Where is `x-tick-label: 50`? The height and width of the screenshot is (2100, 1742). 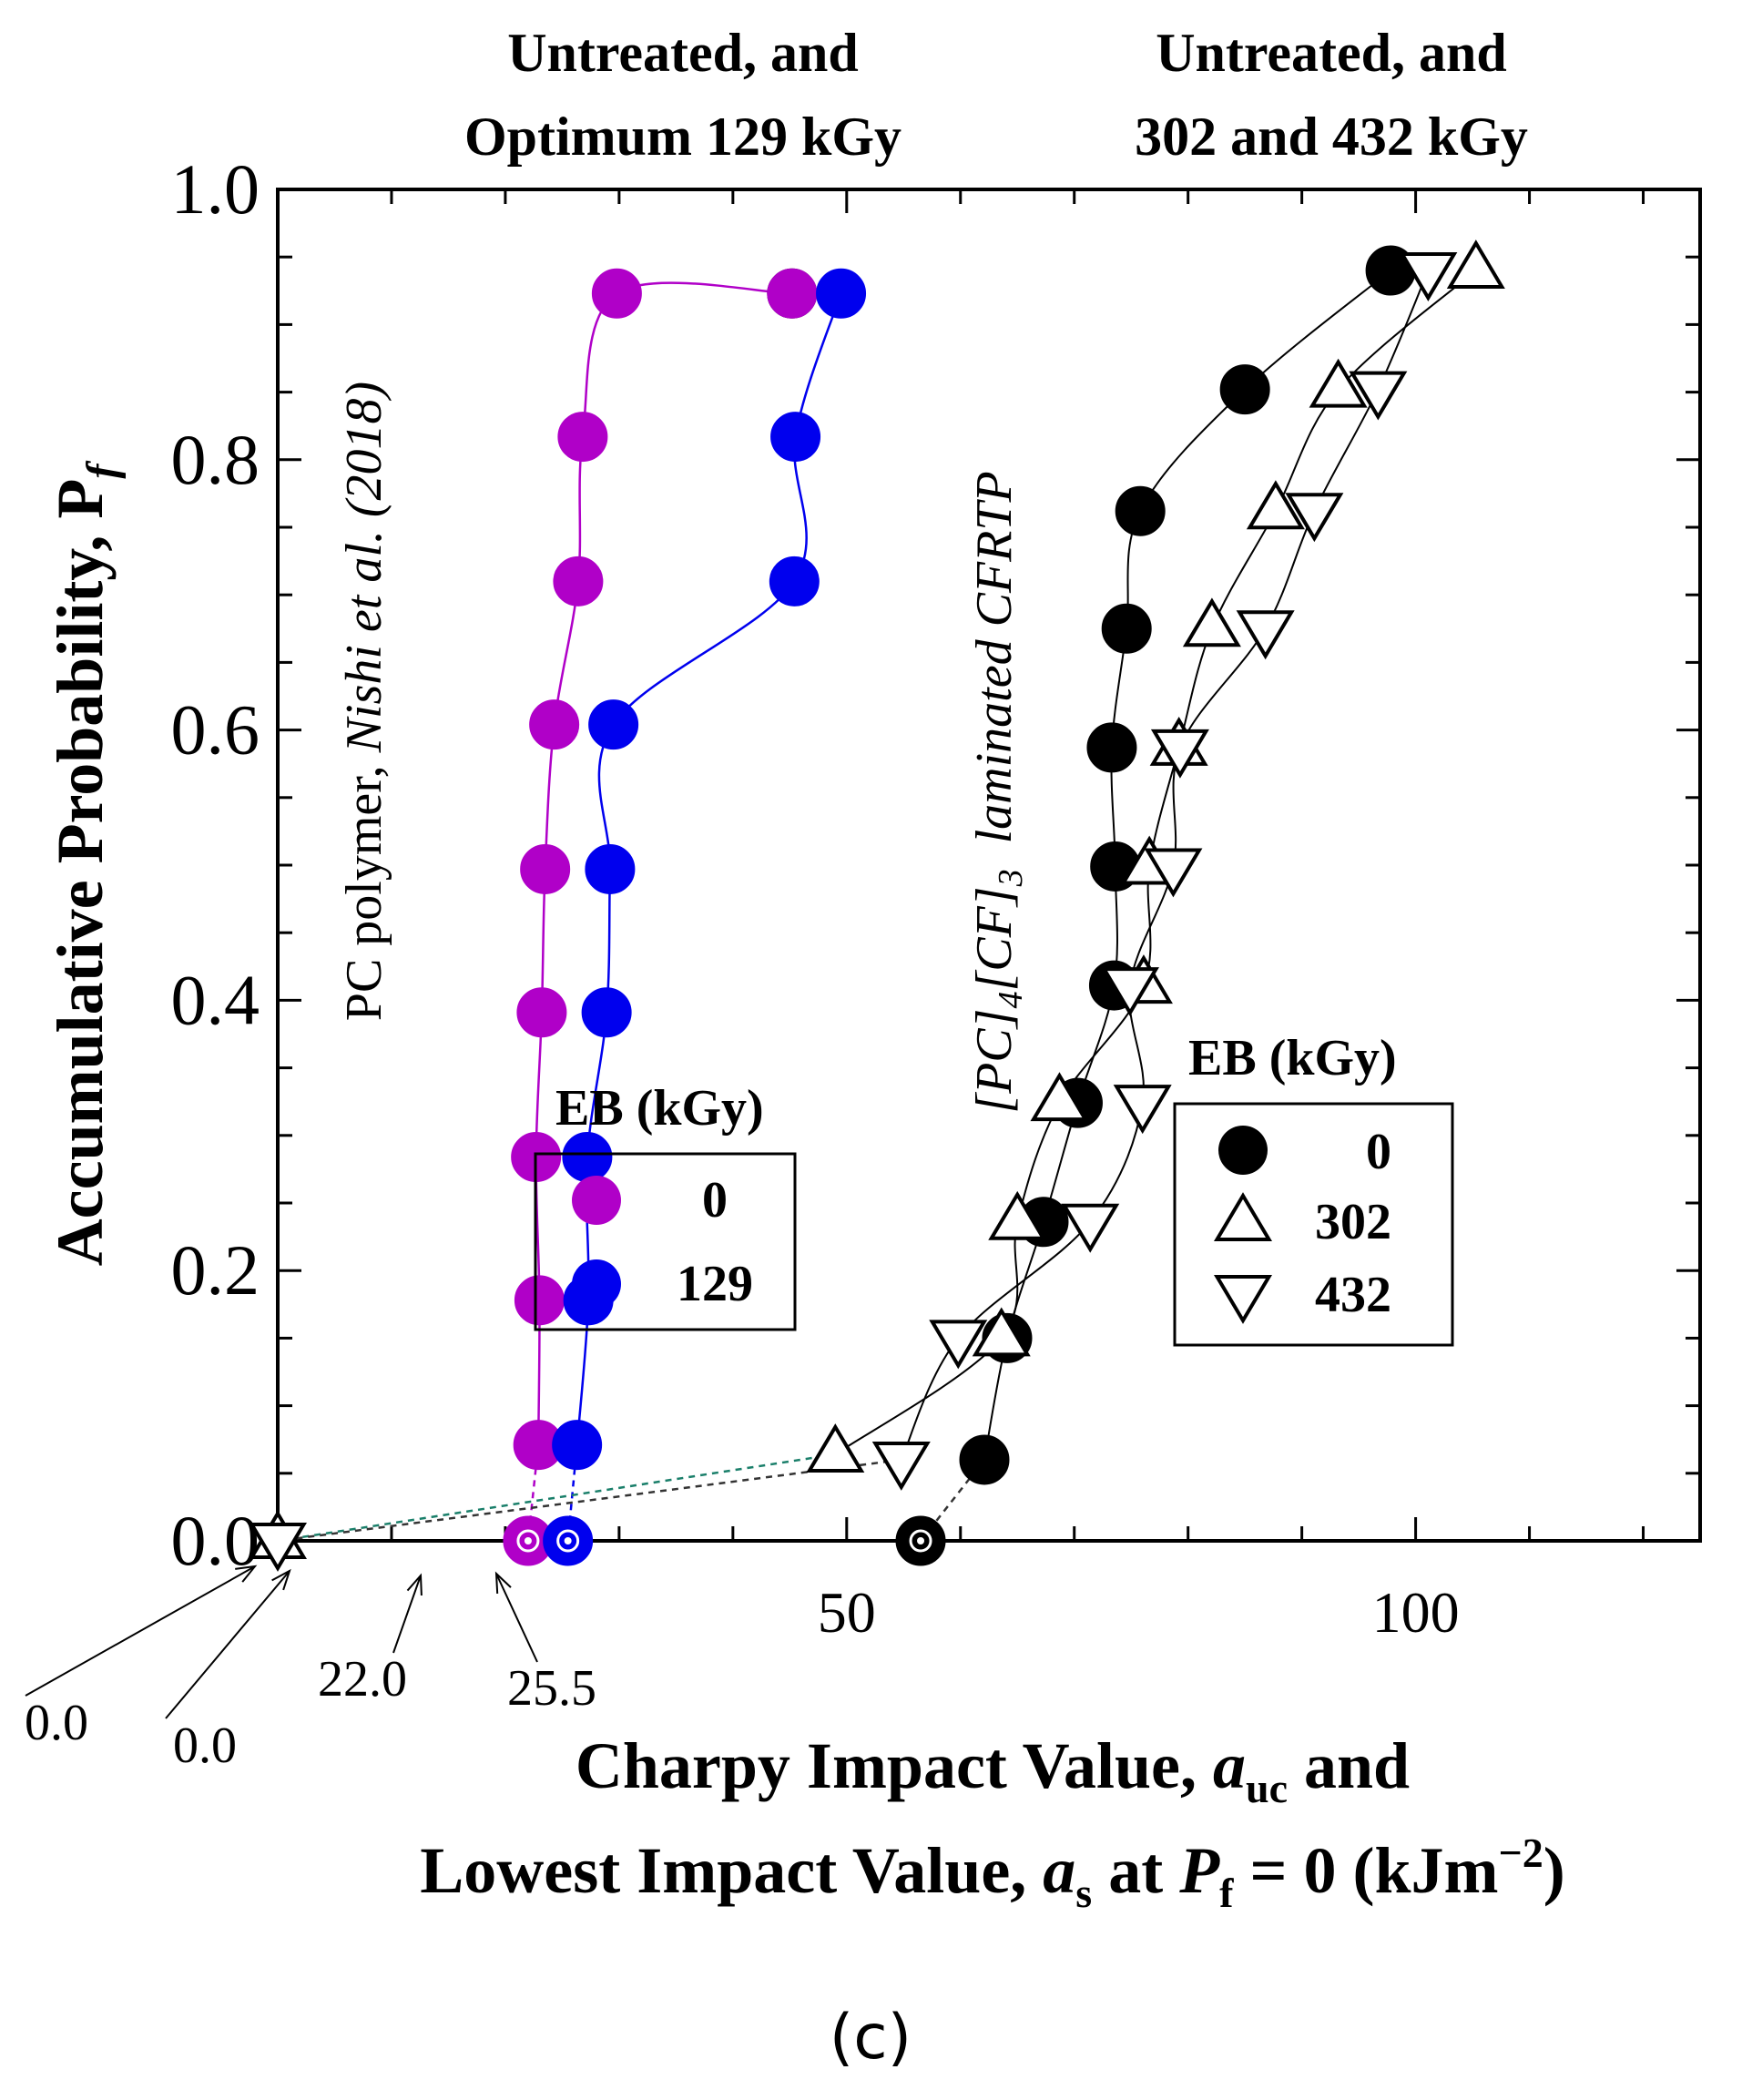
x-tick-label: 50 is located at coordinates (847, 1612).